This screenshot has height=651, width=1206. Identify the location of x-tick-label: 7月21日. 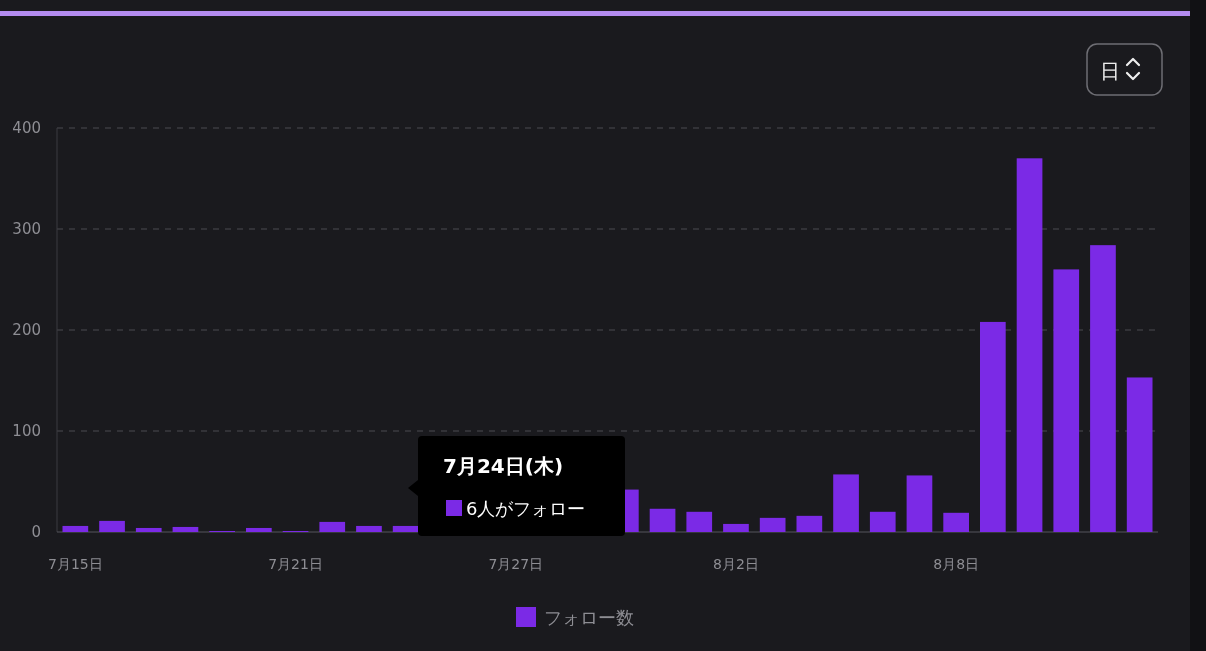
(295, 564).